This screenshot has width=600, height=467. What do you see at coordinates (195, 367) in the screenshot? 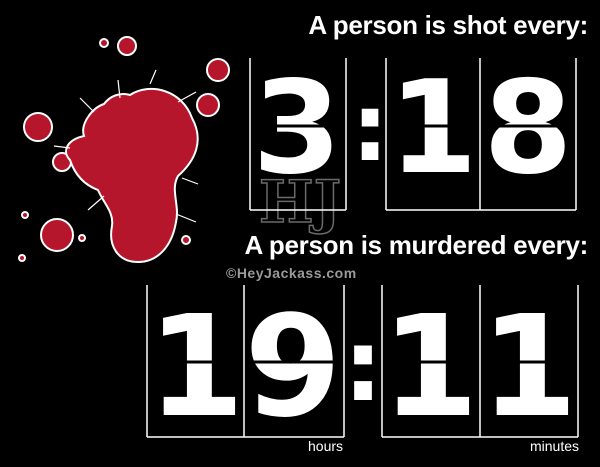
I see `murder-hour-digit-1: 1` at bounding box center [195, 367].